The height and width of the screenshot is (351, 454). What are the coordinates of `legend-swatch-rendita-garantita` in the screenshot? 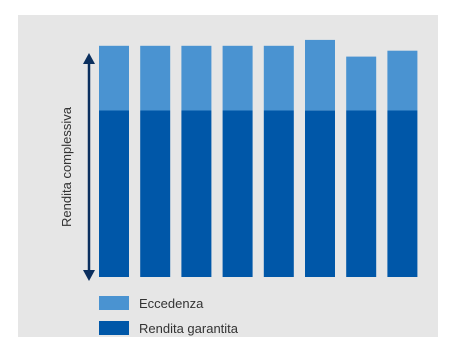 It's located at (114, 328).